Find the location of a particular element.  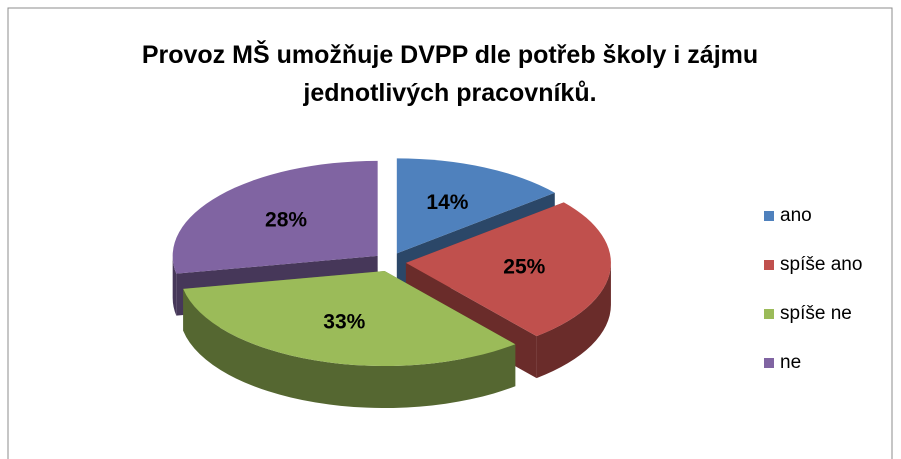

data-label: 25% is located at coordinates (524, 267).